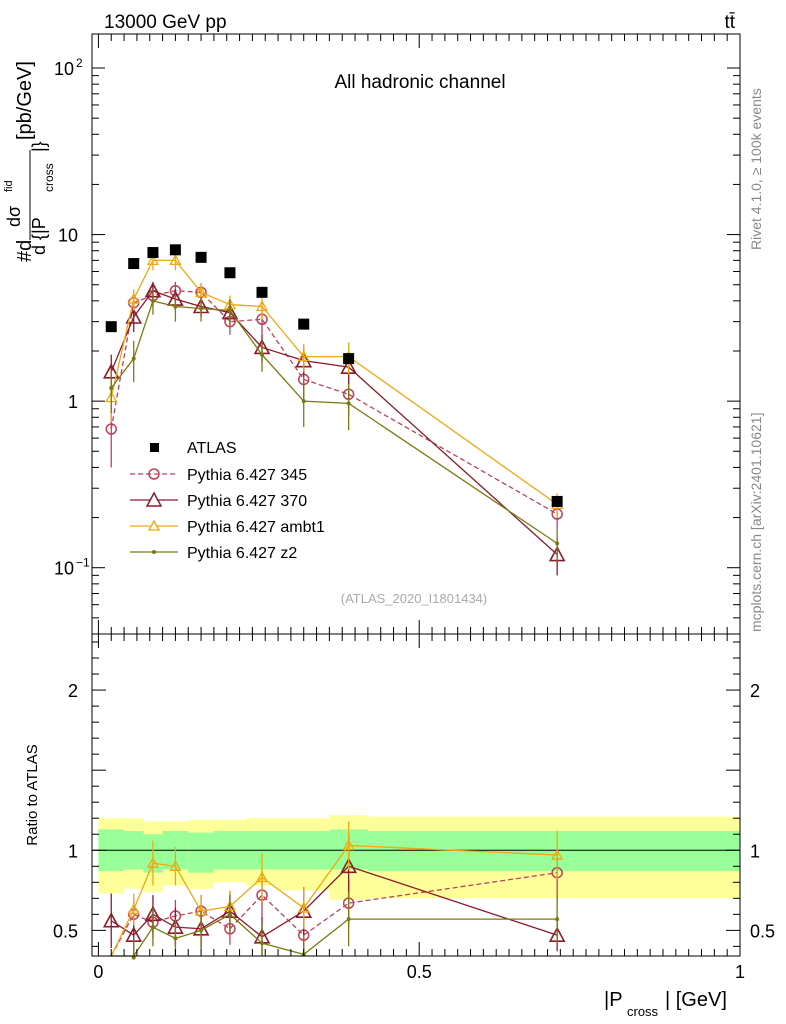 This screenshot has width=786, height=1024. What do you see at coordinates (39, 146) in the screenshot?
I see `y-title-denom-right: |}` at bounding box center [39, 146].